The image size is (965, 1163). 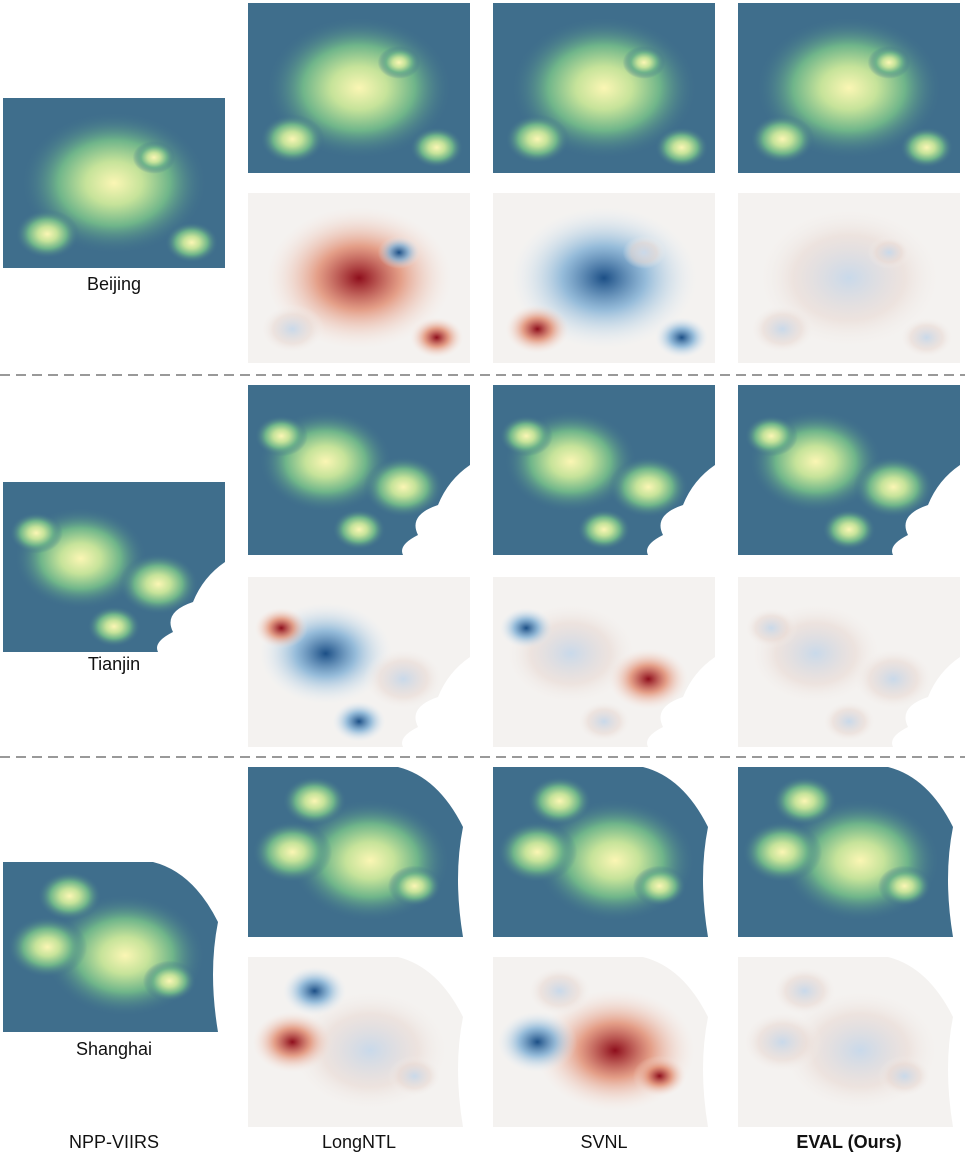 I want to click on city-label: Beijing, so click(x=114, y=284).